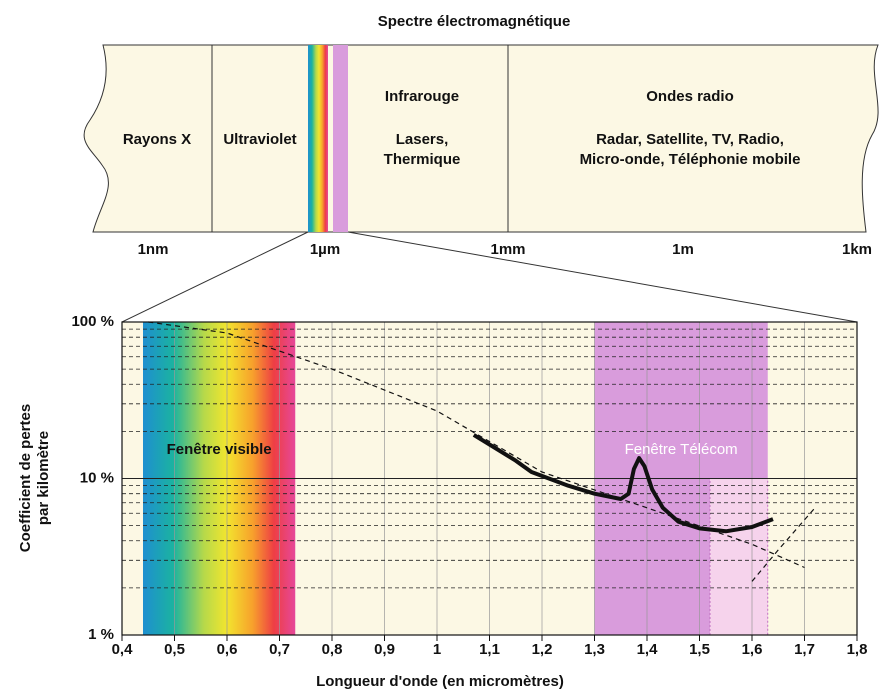 The height and width of the screenshot is (693, 880). I want to click on x-tick-label: 0,9, so click(384, 649).